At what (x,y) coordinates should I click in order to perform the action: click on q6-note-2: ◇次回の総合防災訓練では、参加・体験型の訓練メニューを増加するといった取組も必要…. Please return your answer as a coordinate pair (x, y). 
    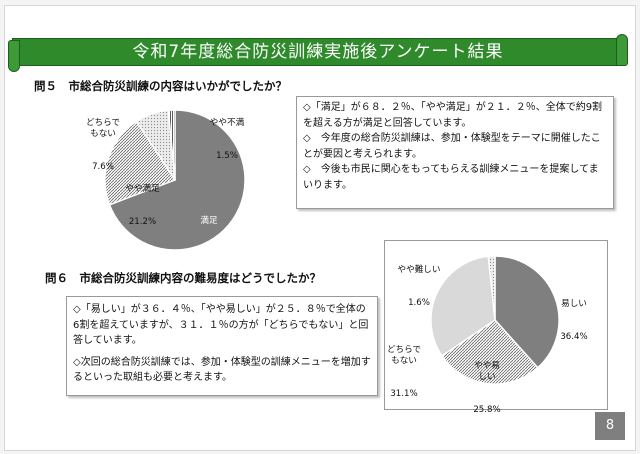
    Looking at the image, I should click on (222, 370).